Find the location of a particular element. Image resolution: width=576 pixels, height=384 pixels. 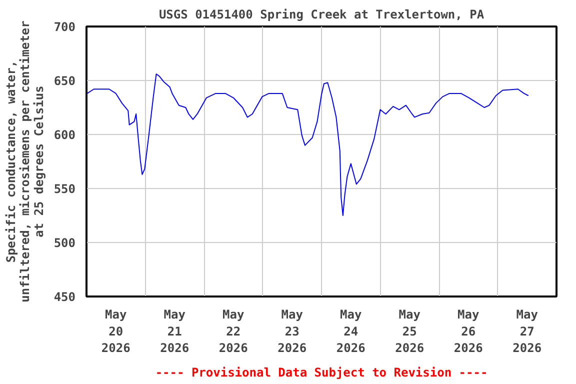

y-tick-label: 650 is located at coordinates (65, 81).